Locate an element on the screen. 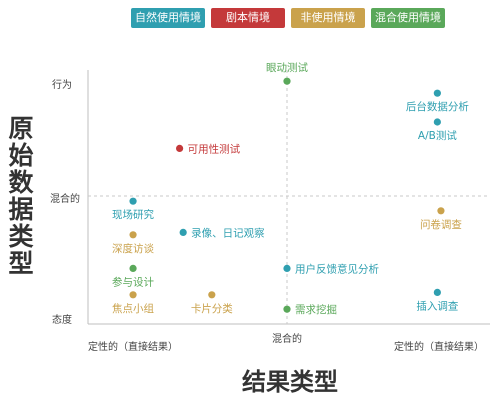  data-point-label: 现场研究 is located at coordinates (133, 214).